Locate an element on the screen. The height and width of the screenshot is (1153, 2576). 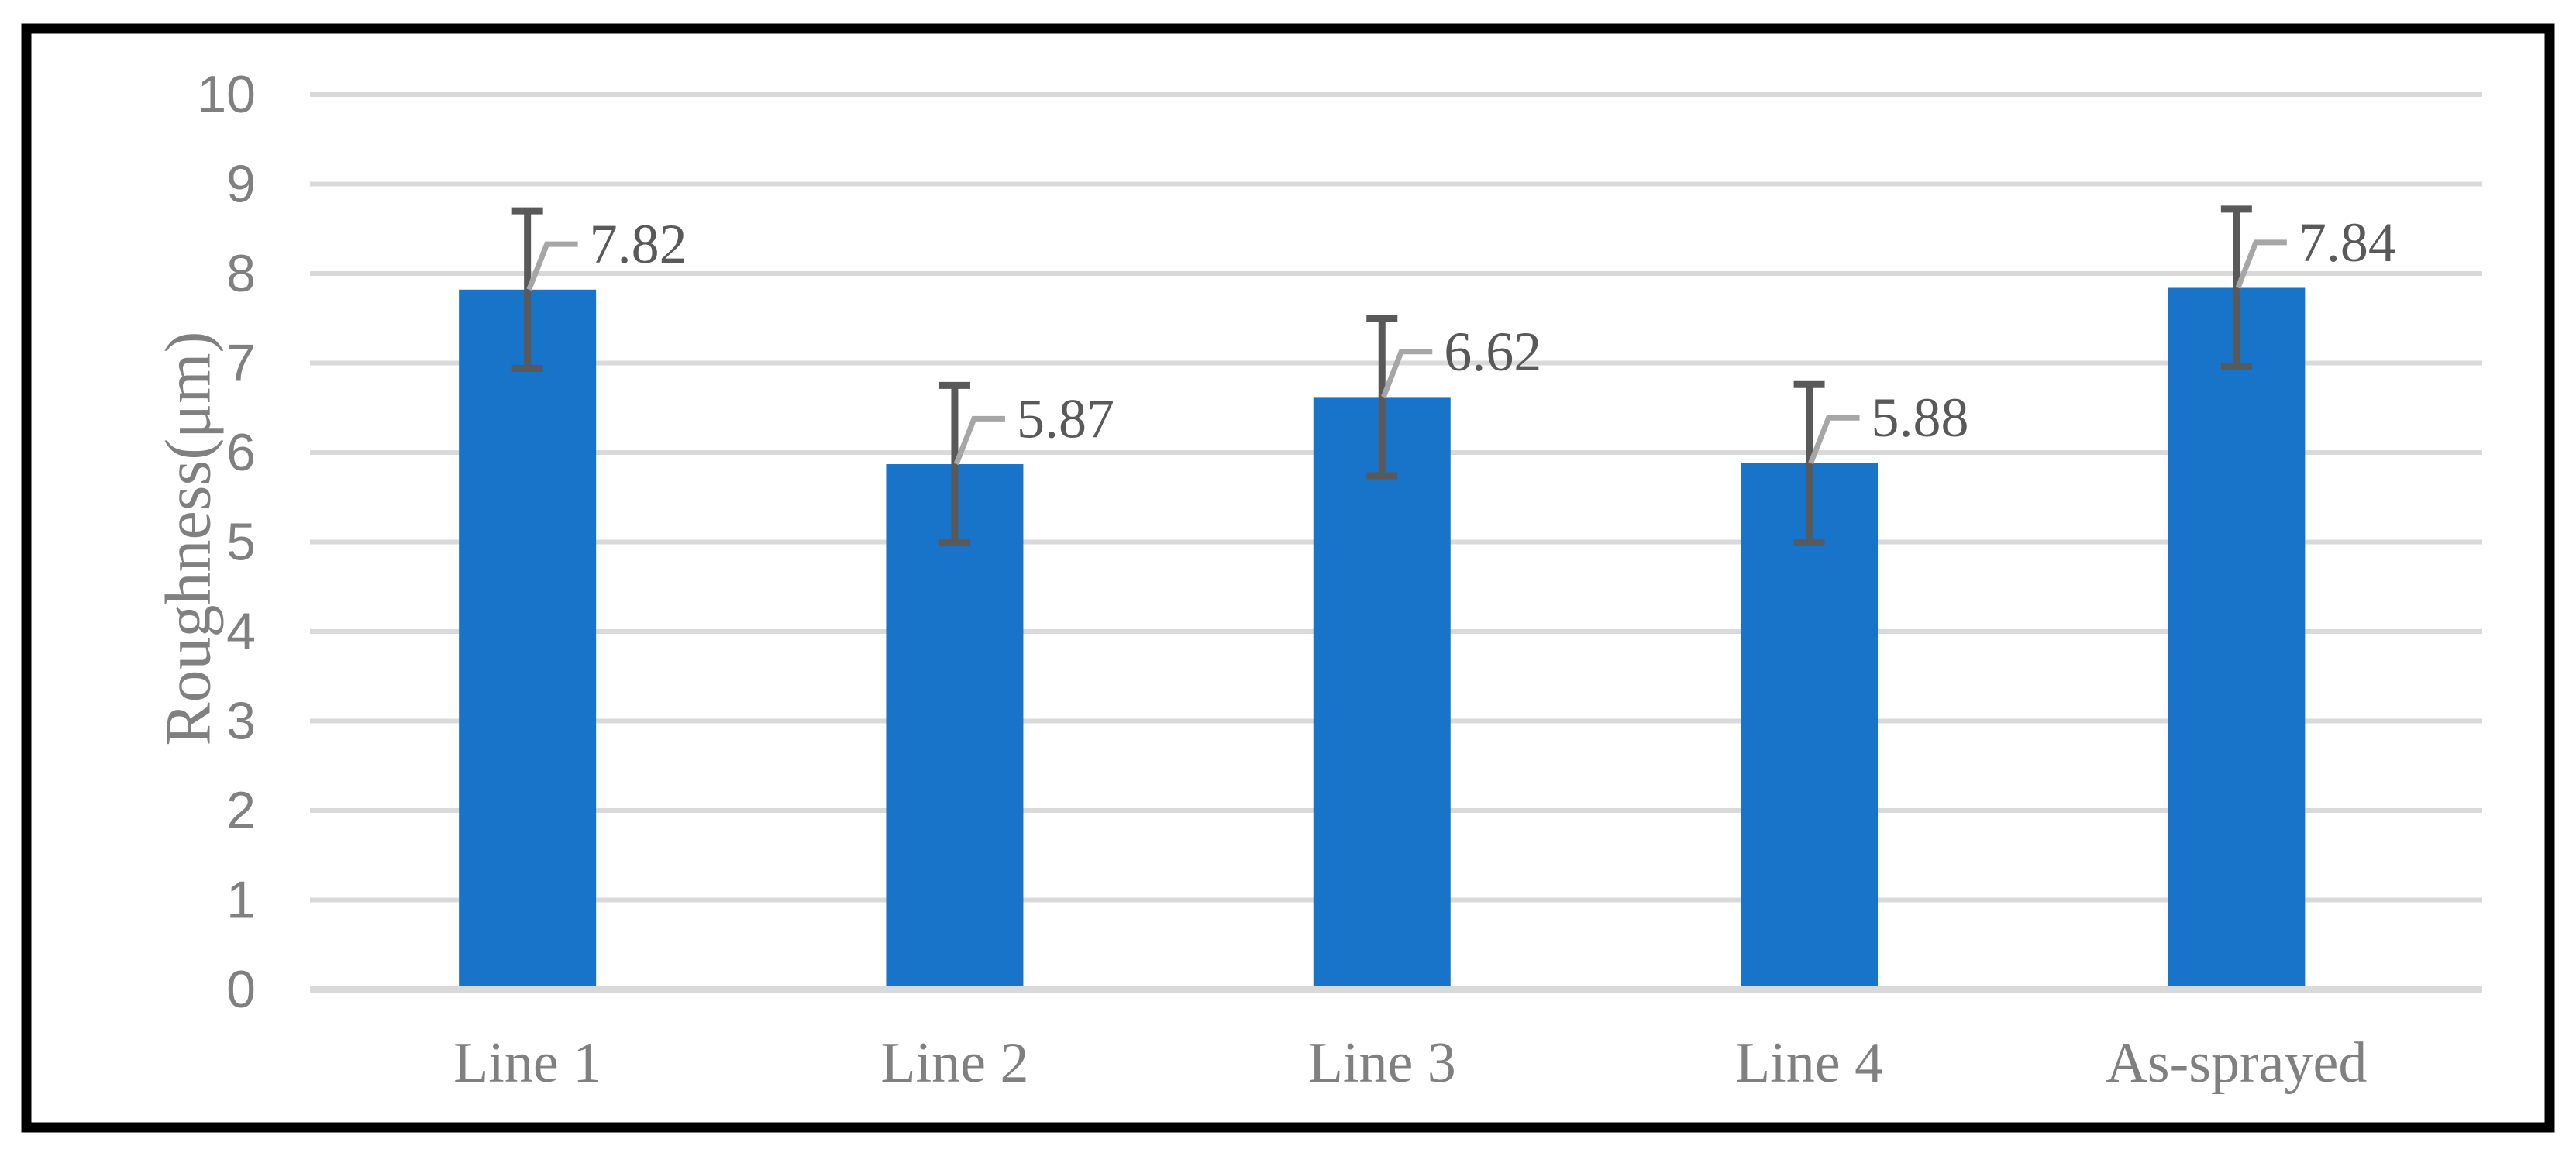
data-label-line-4: 5.88 is located at coordinates (1920, 418).